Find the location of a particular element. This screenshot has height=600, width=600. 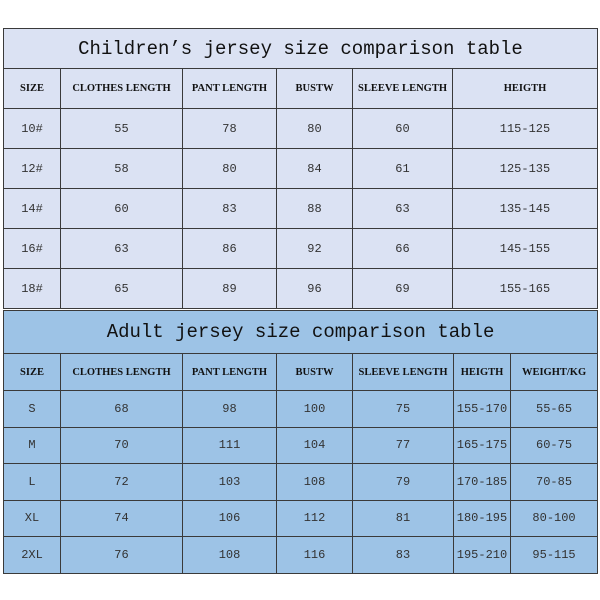

table-cell: 135-145 is located at coordinates (525, 208).